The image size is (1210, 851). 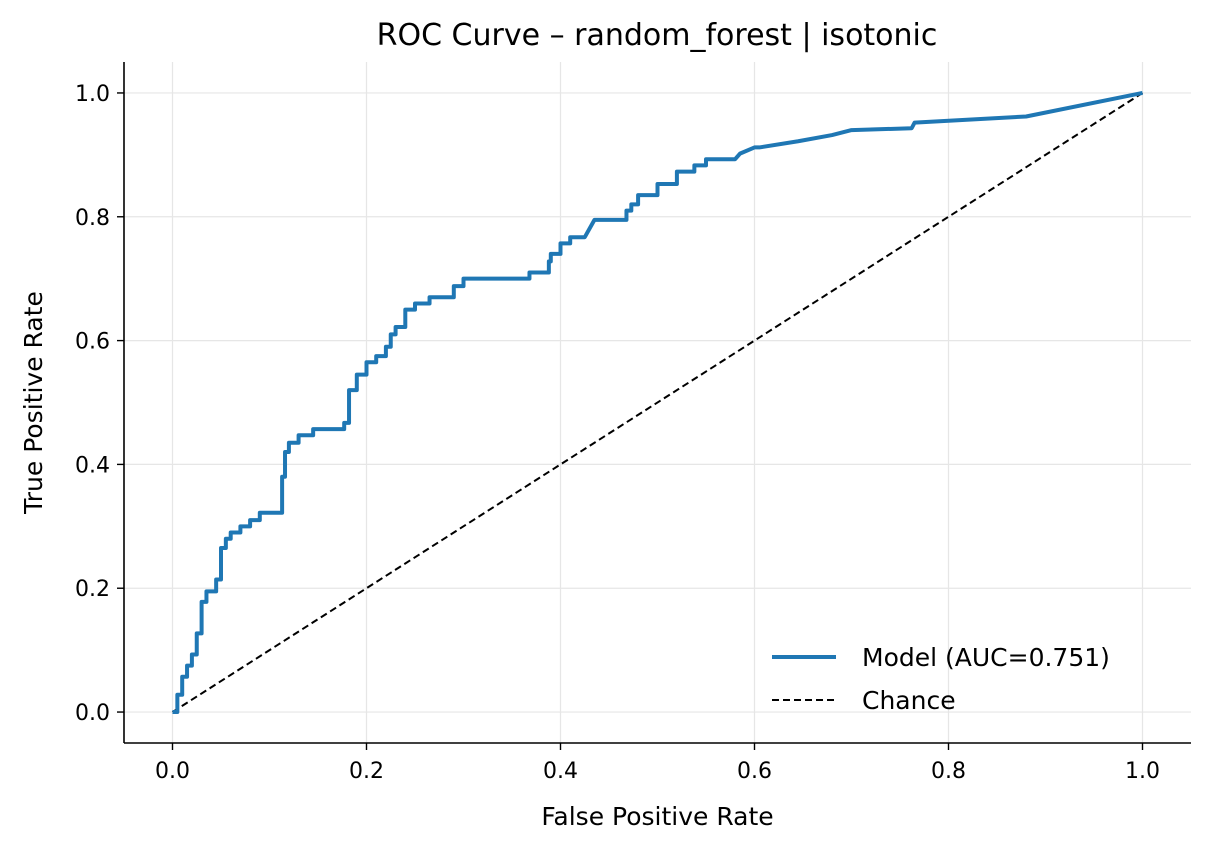 What do you see at coordinates (941, 679) in the screenshot?
I see `legend: Model (AUC=0.751) Chance` at bounding box center [941, 679].